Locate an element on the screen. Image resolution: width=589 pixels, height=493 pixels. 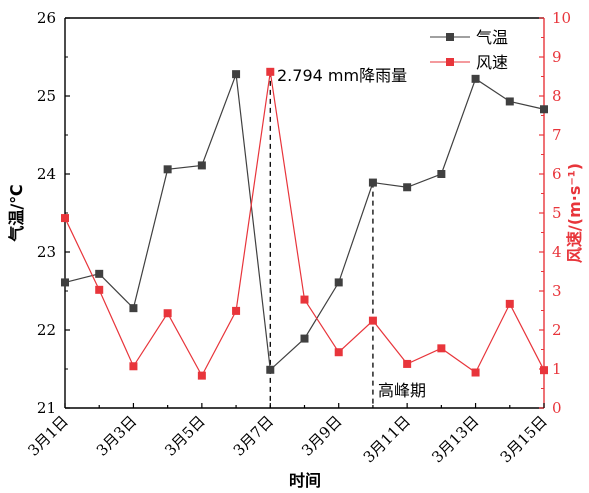
x-tick-label: 3月1日 is located at coordinates (47, 435).